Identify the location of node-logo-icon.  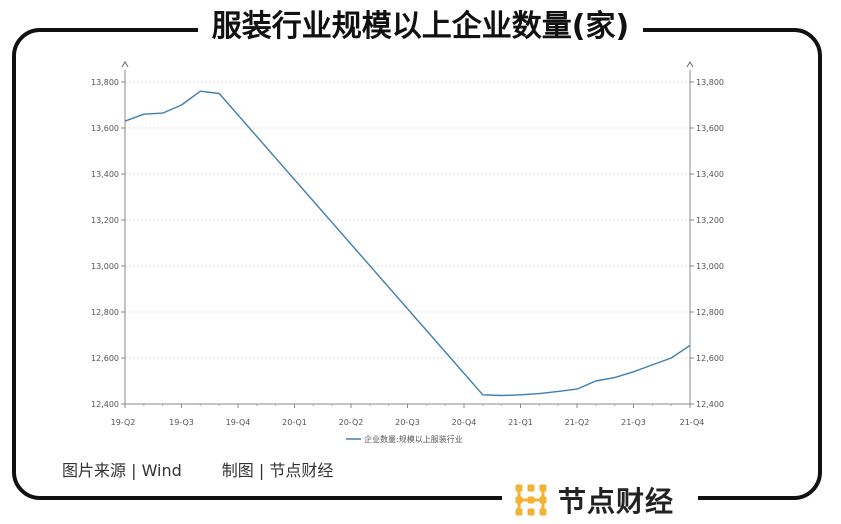
(531, 500).